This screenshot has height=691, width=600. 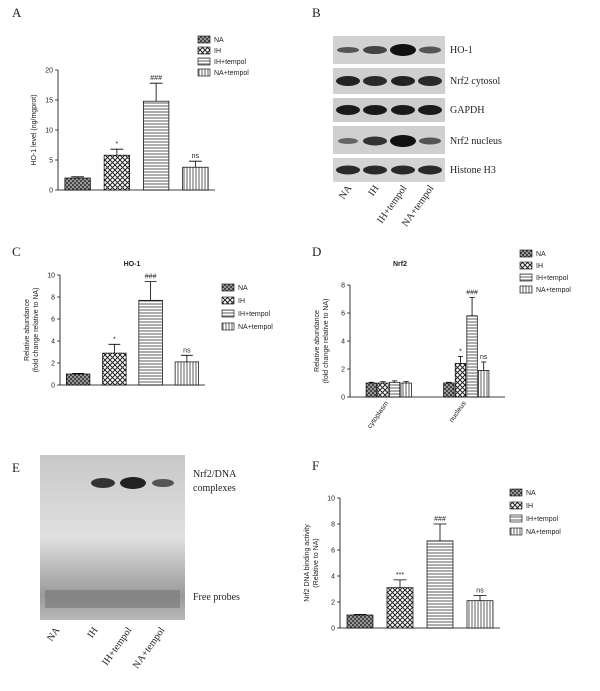 I want to click on y-tick-label: 20, so click(x=49, y=71).